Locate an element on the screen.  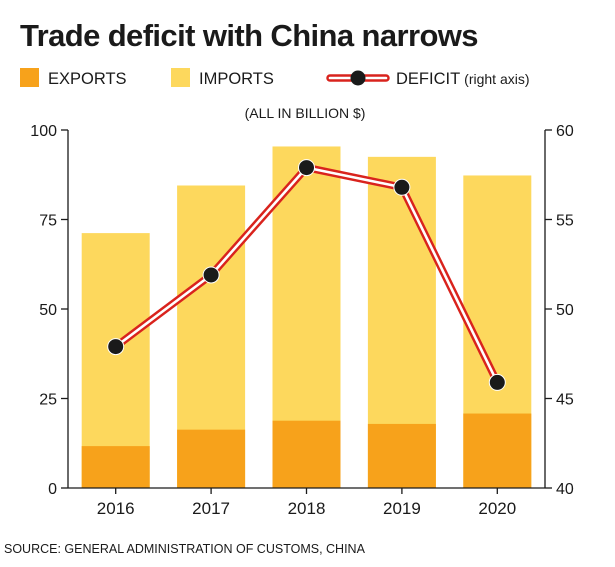
deficit-point-2016 is located at coordinates (116, 347).